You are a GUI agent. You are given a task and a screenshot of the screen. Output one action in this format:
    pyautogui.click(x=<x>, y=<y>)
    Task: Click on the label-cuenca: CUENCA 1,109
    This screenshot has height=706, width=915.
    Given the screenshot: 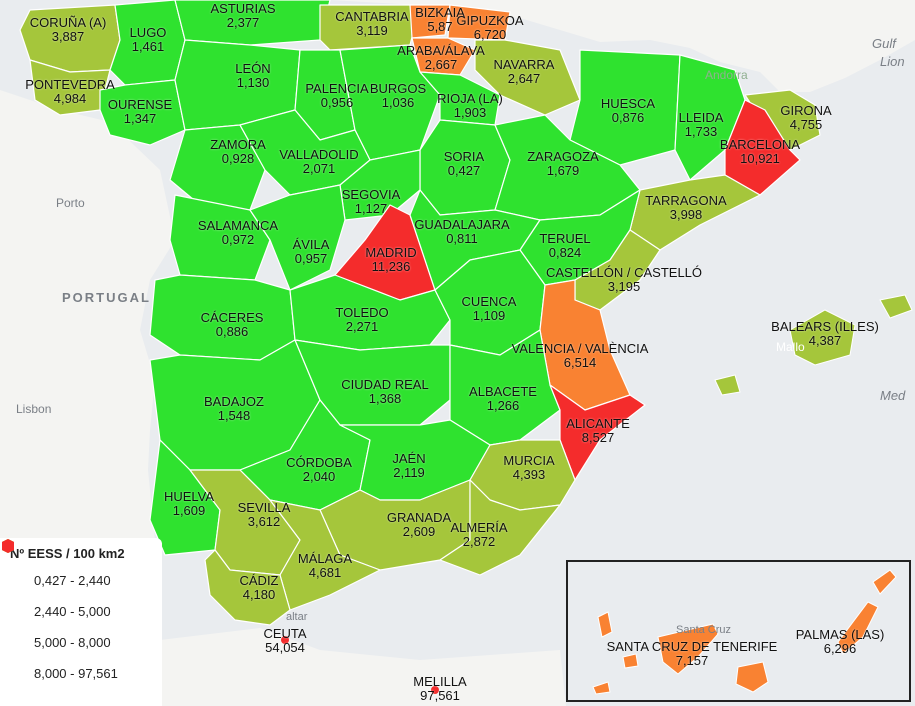 What is the action you would take?
    pyautogui.click(x=489, y=308)
    